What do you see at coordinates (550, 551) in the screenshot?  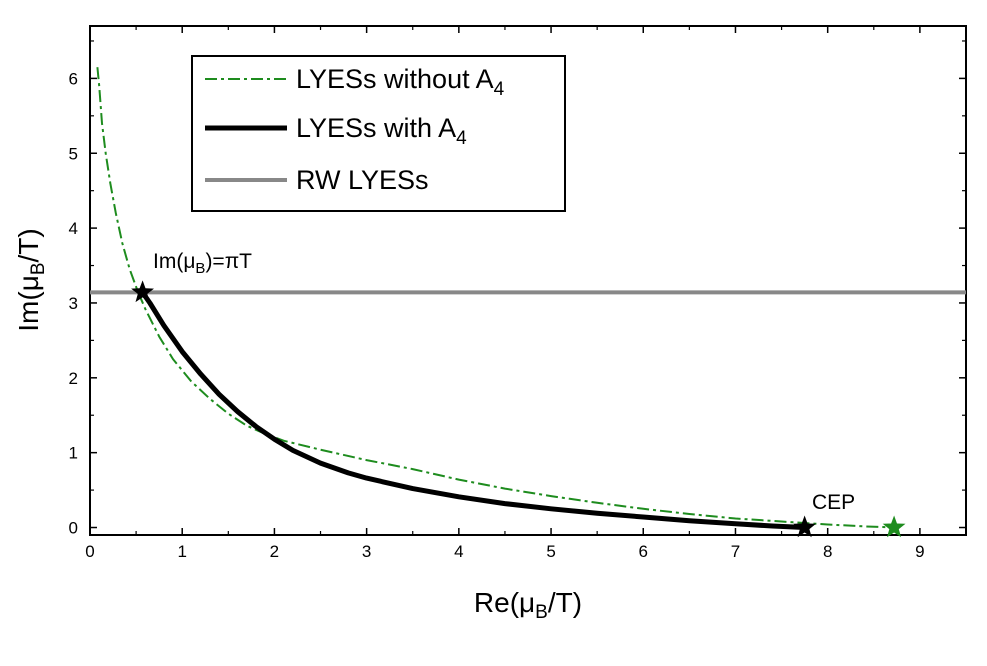 I see `x-tick-label: 5` at bounding box center [550, 551].